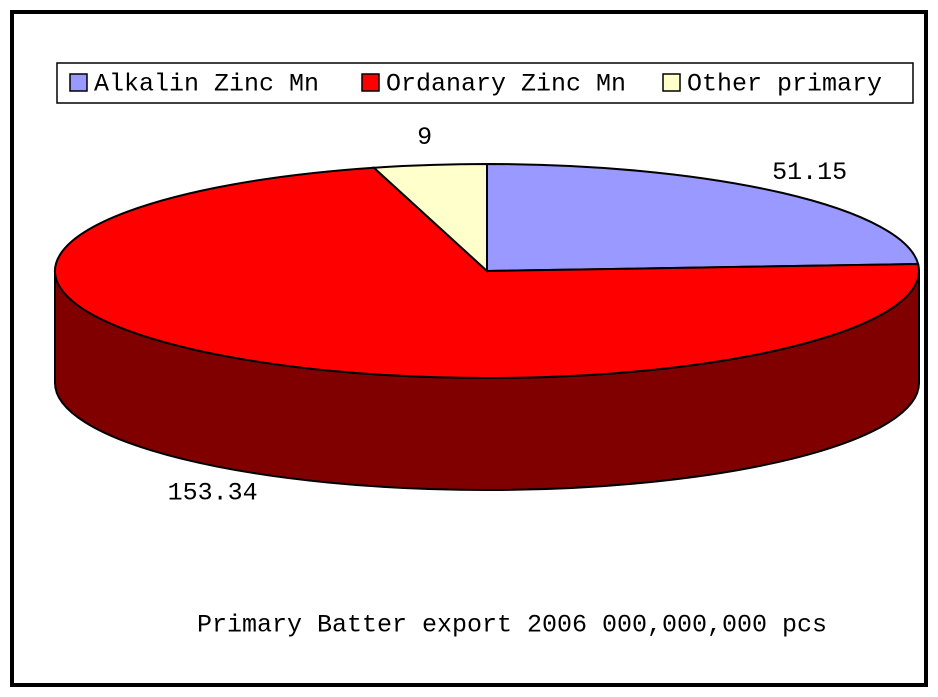  What do you see at coordinates (213, 492) in the screenshot?
I see `data-label: 153.34` at bounding box center [213, 492].